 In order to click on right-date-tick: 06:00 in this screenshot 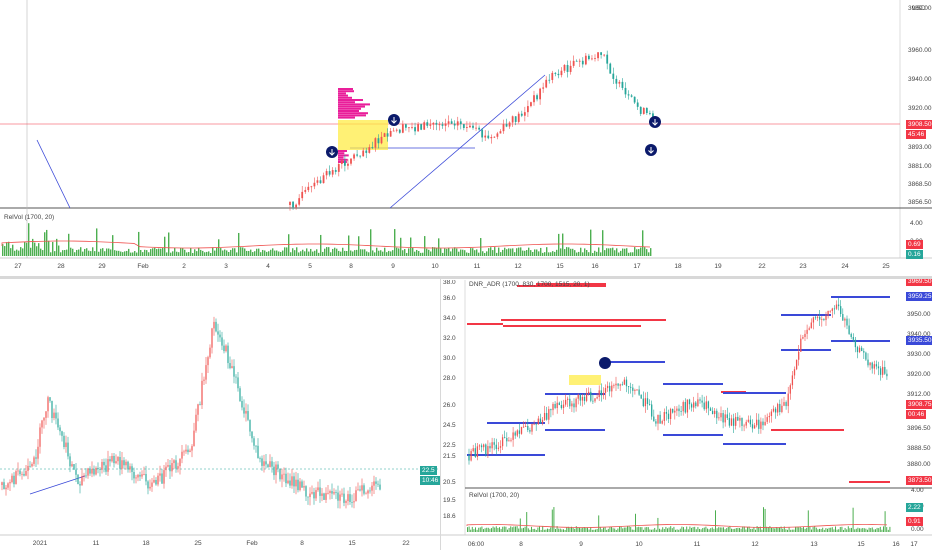, I will do `click(476, 544)`.